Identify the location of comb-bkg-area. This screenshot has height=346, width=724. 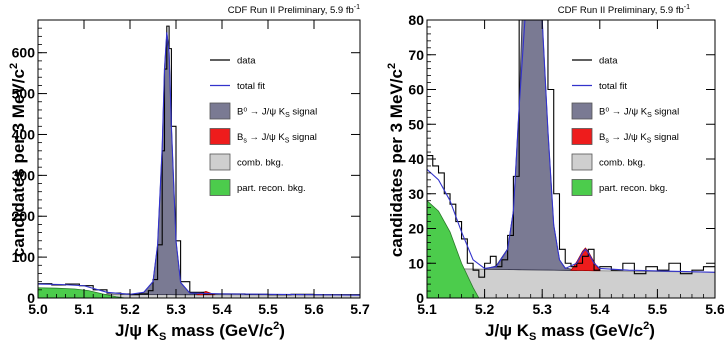
(571, 283).